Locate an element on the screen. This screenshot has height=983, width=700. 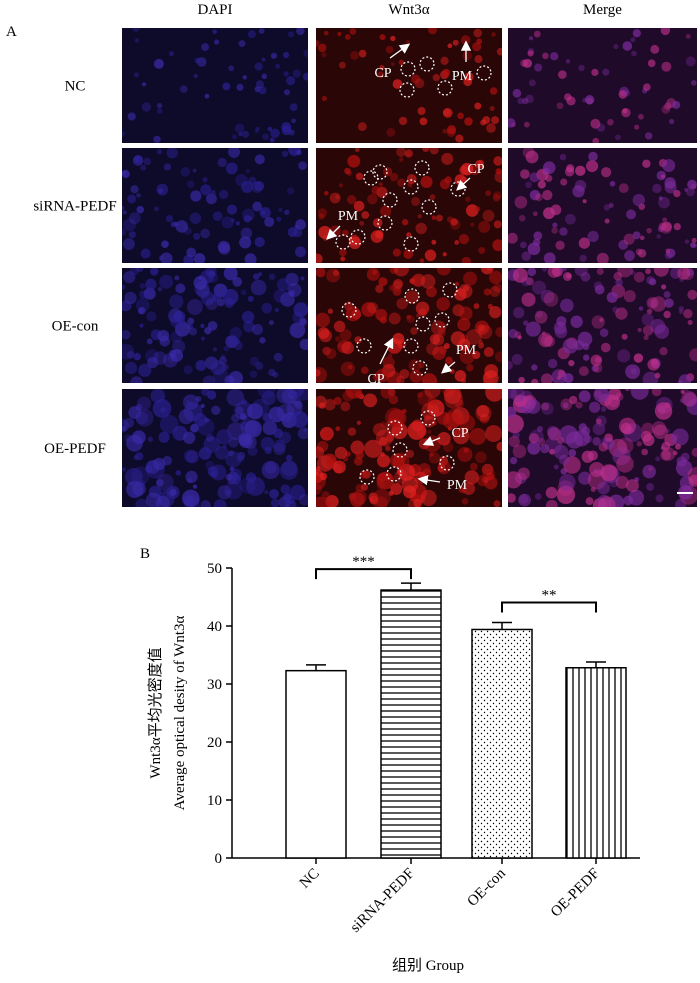
y-tick-label: 40 is located at coordinates (214, 627).